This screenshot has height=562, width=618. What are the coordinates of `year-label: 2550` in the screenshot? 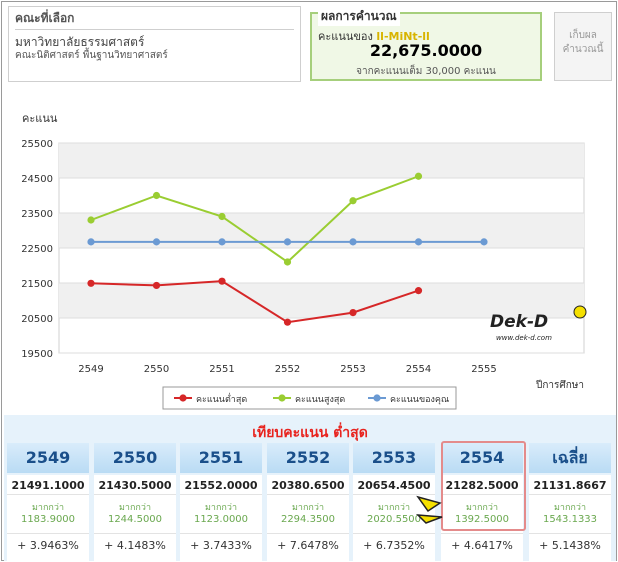 It's located at (135, 458).